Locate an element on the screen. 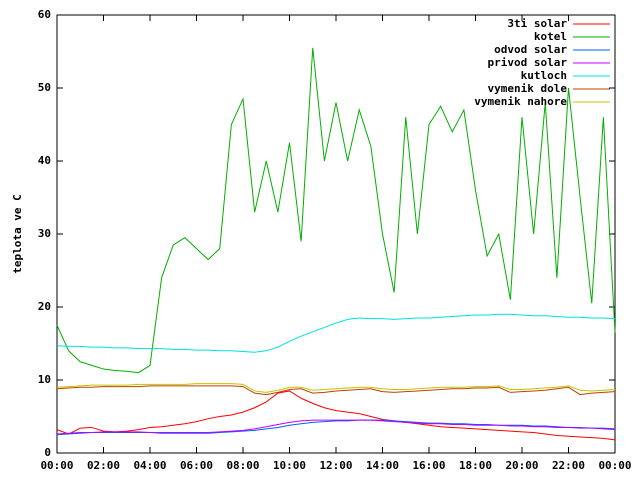 The image size is (640, 480). x-tick-label: 18:00 is located at coordinates (475, 465).